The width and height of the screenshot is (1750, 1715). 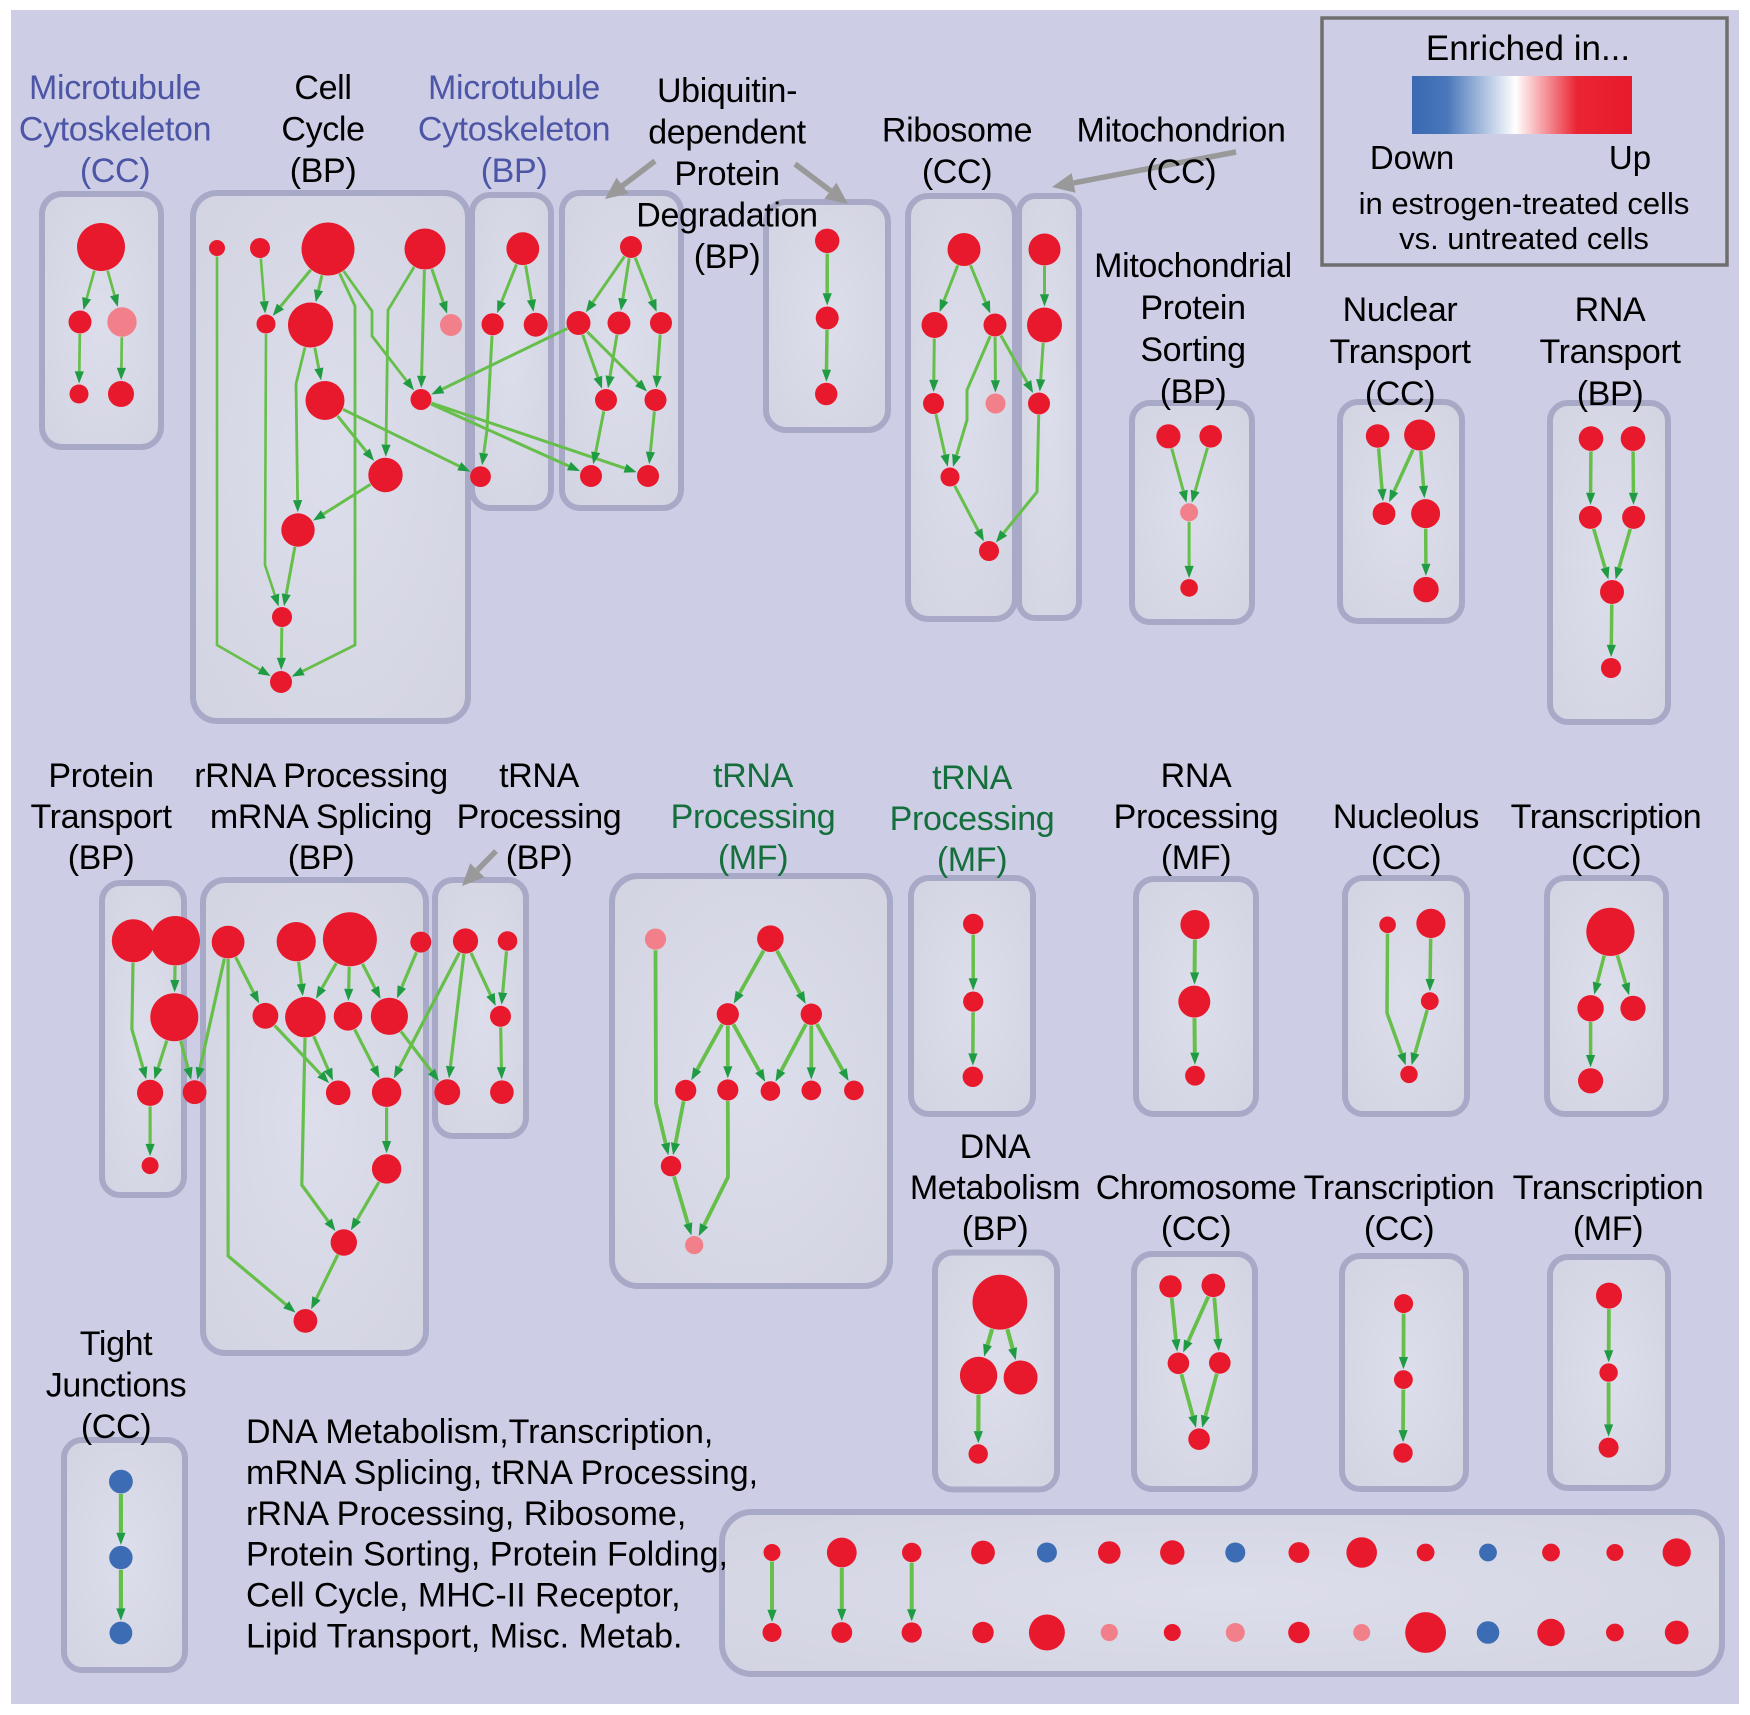 What do you see at coordinates (1400, 310) in the screenshot?
I see `svg-text: Nuclear` at bounding box center [1400, 310].